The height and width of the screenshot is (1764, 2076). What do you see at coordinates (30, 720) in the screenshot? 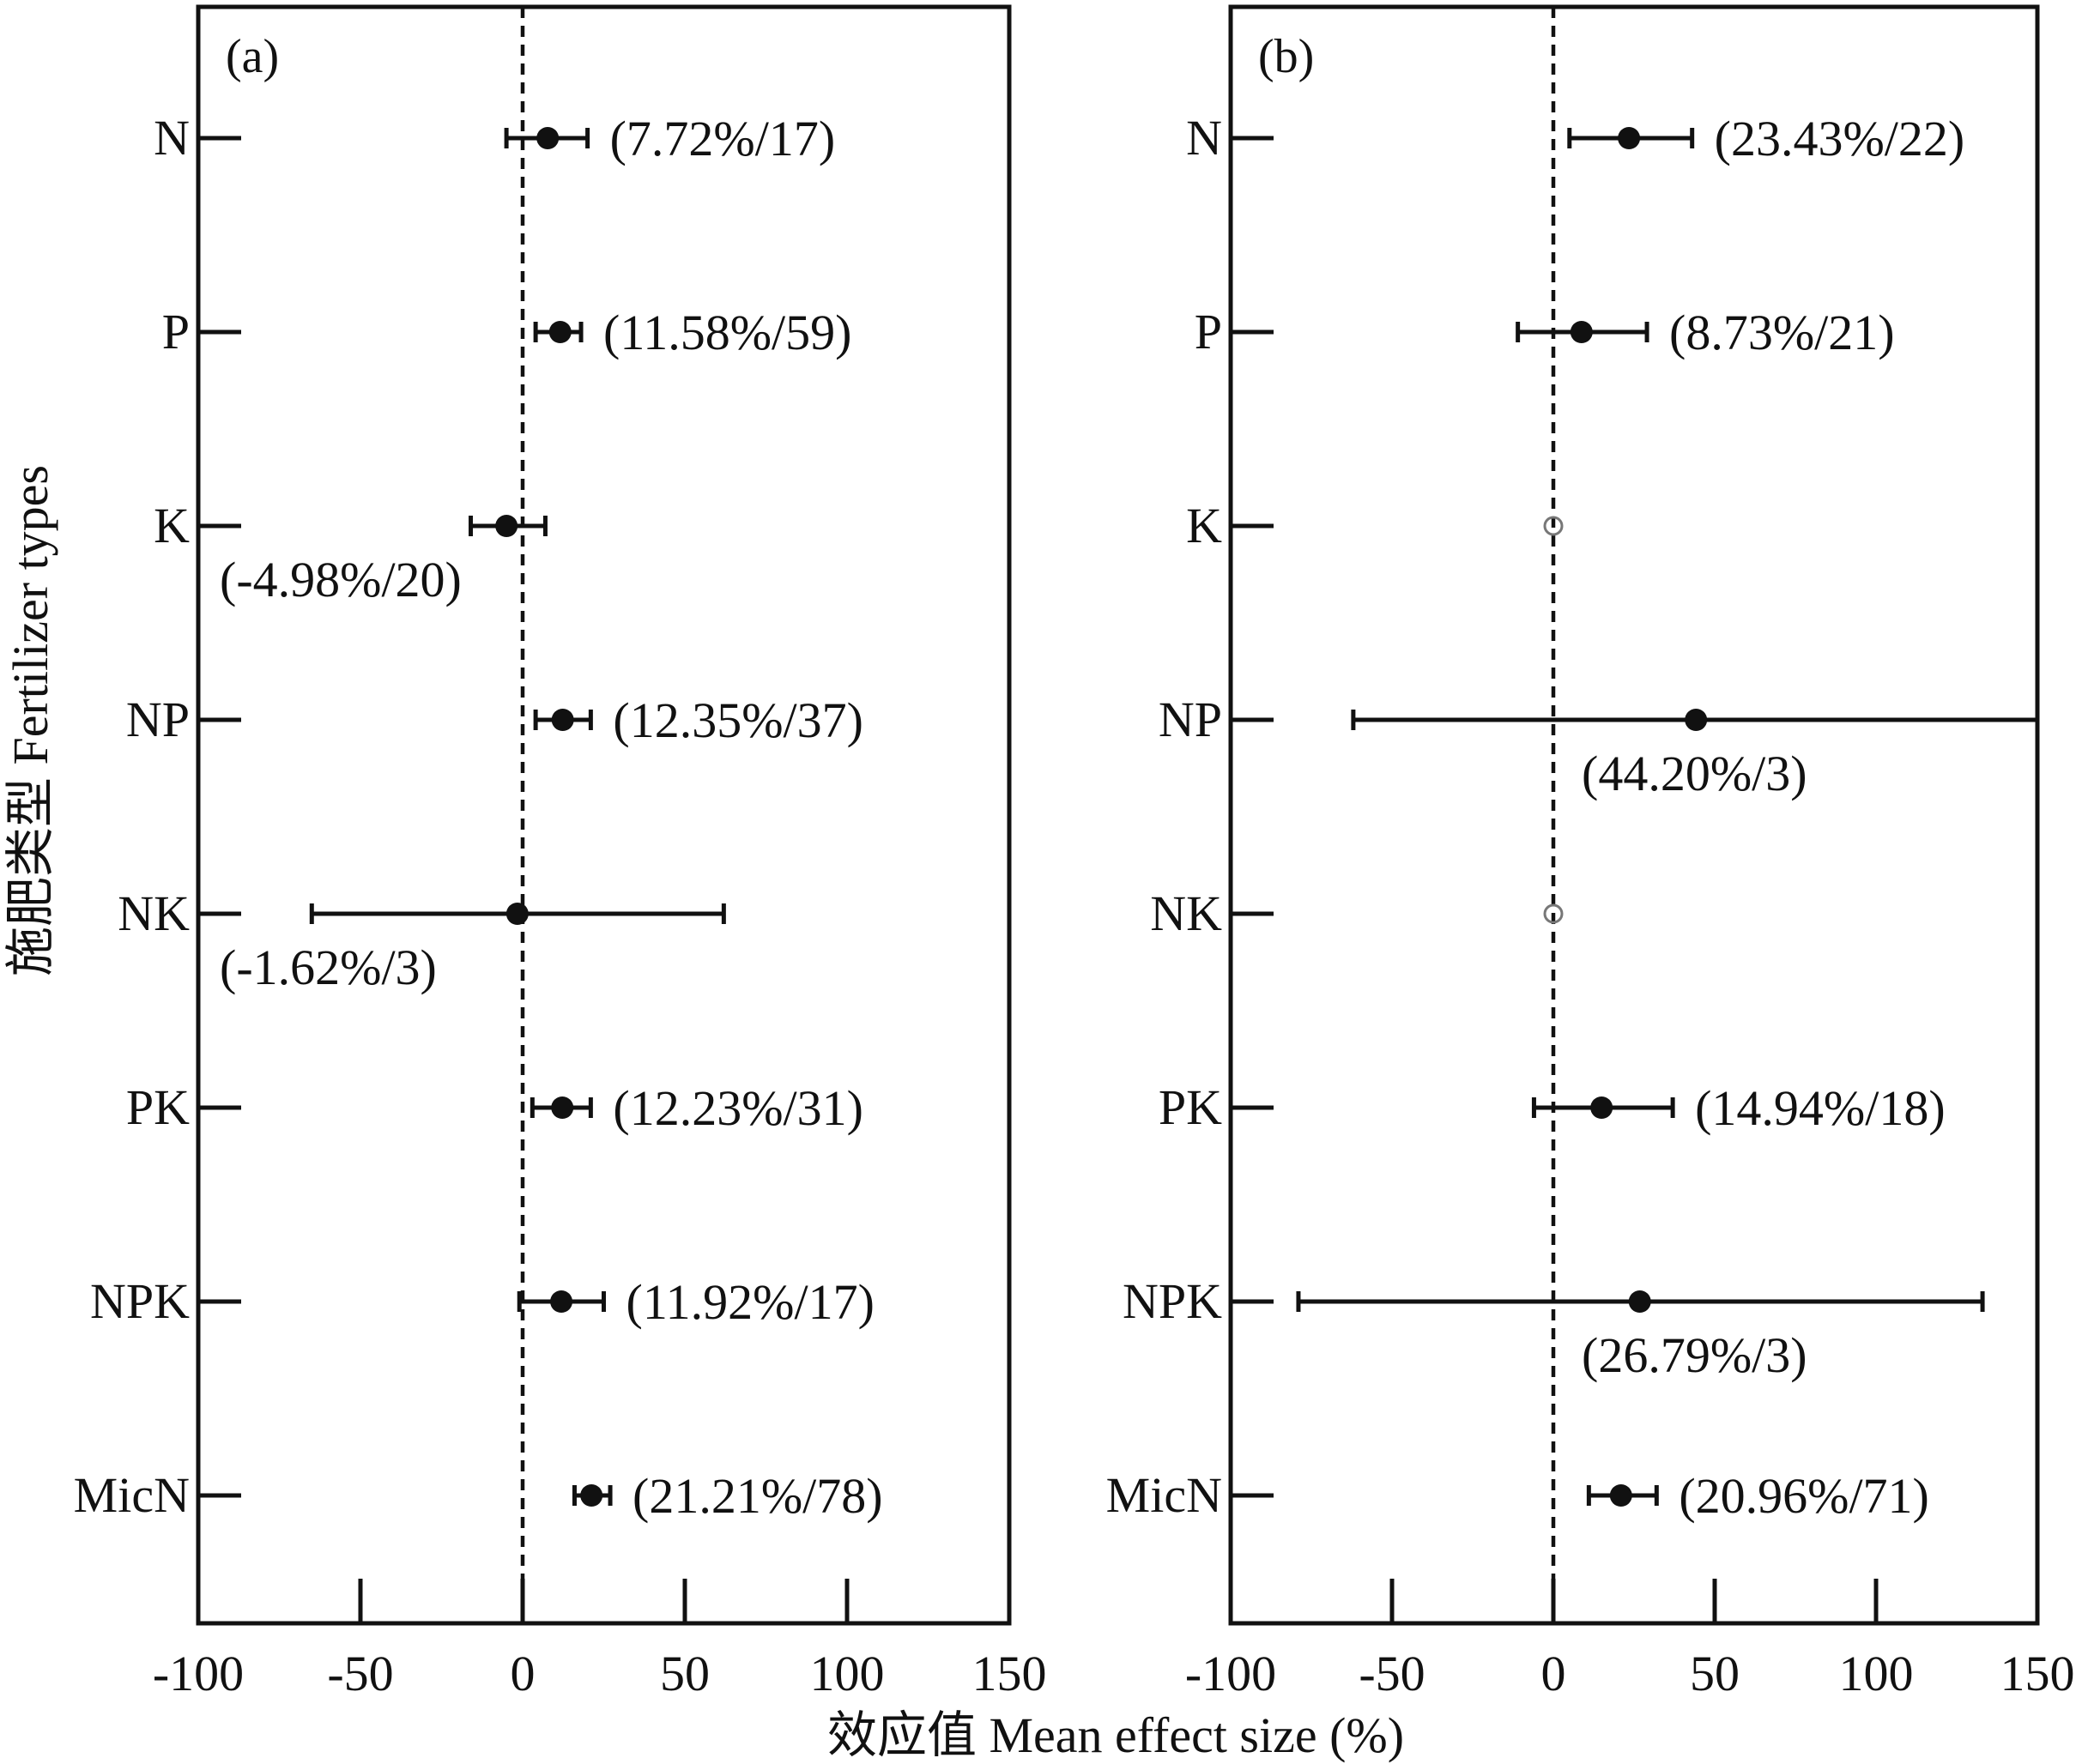
I see `y-axis-label: 施肥类型 Fertilizer types` at bounding box center [30, 720].